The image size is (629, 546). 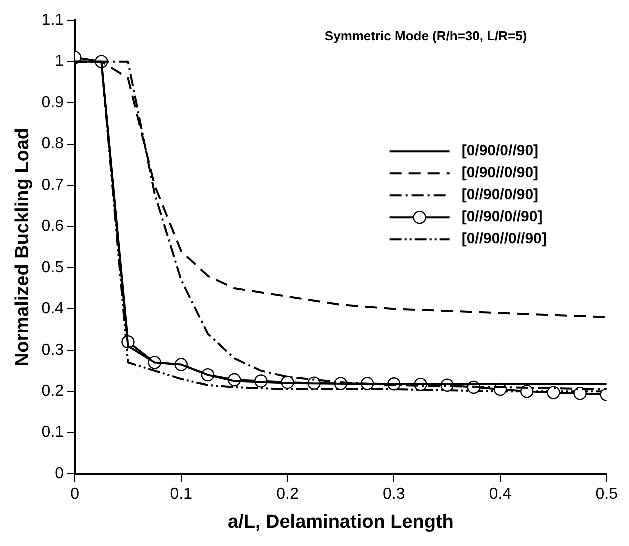 I want to click on x-tick-label: 0.2, so click(x=287, y=495).